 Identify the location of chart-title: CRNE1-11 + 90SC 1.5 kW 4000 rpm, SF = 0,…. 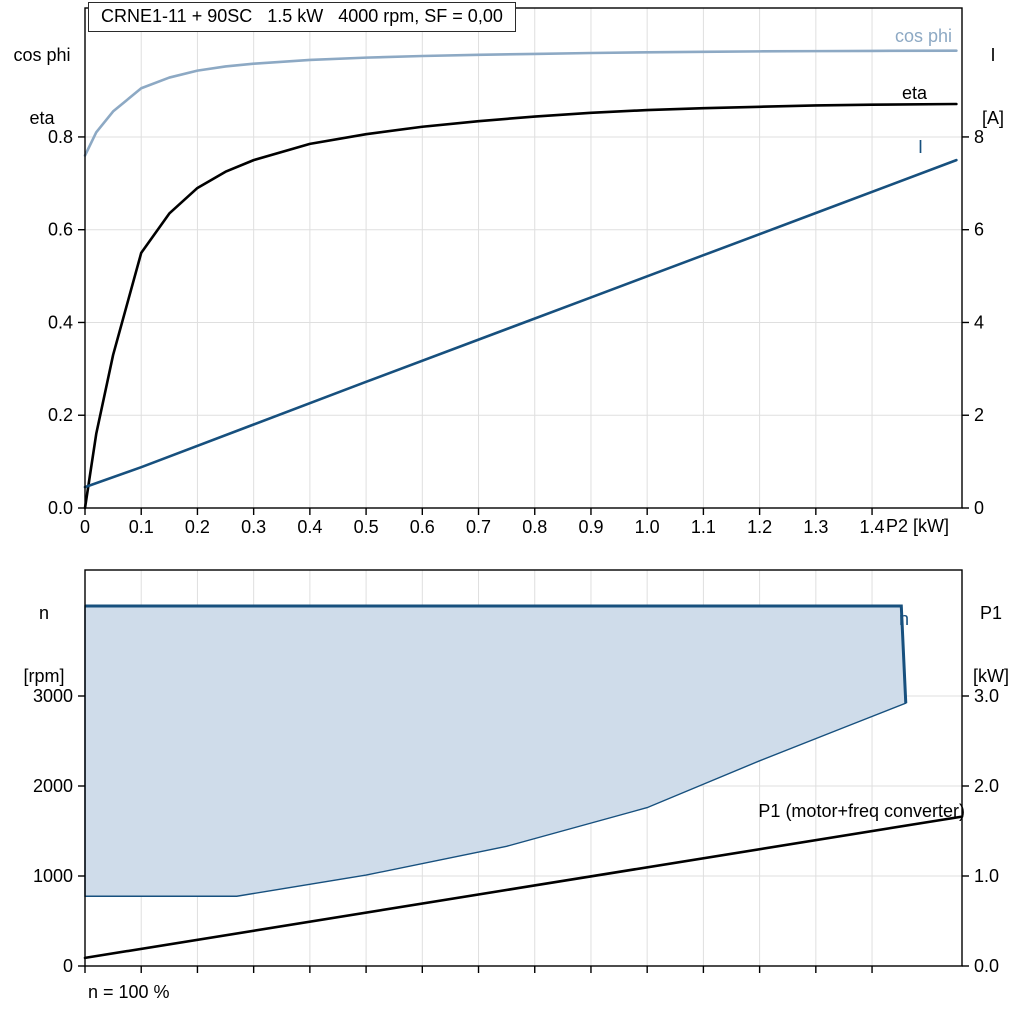
(302, 17).